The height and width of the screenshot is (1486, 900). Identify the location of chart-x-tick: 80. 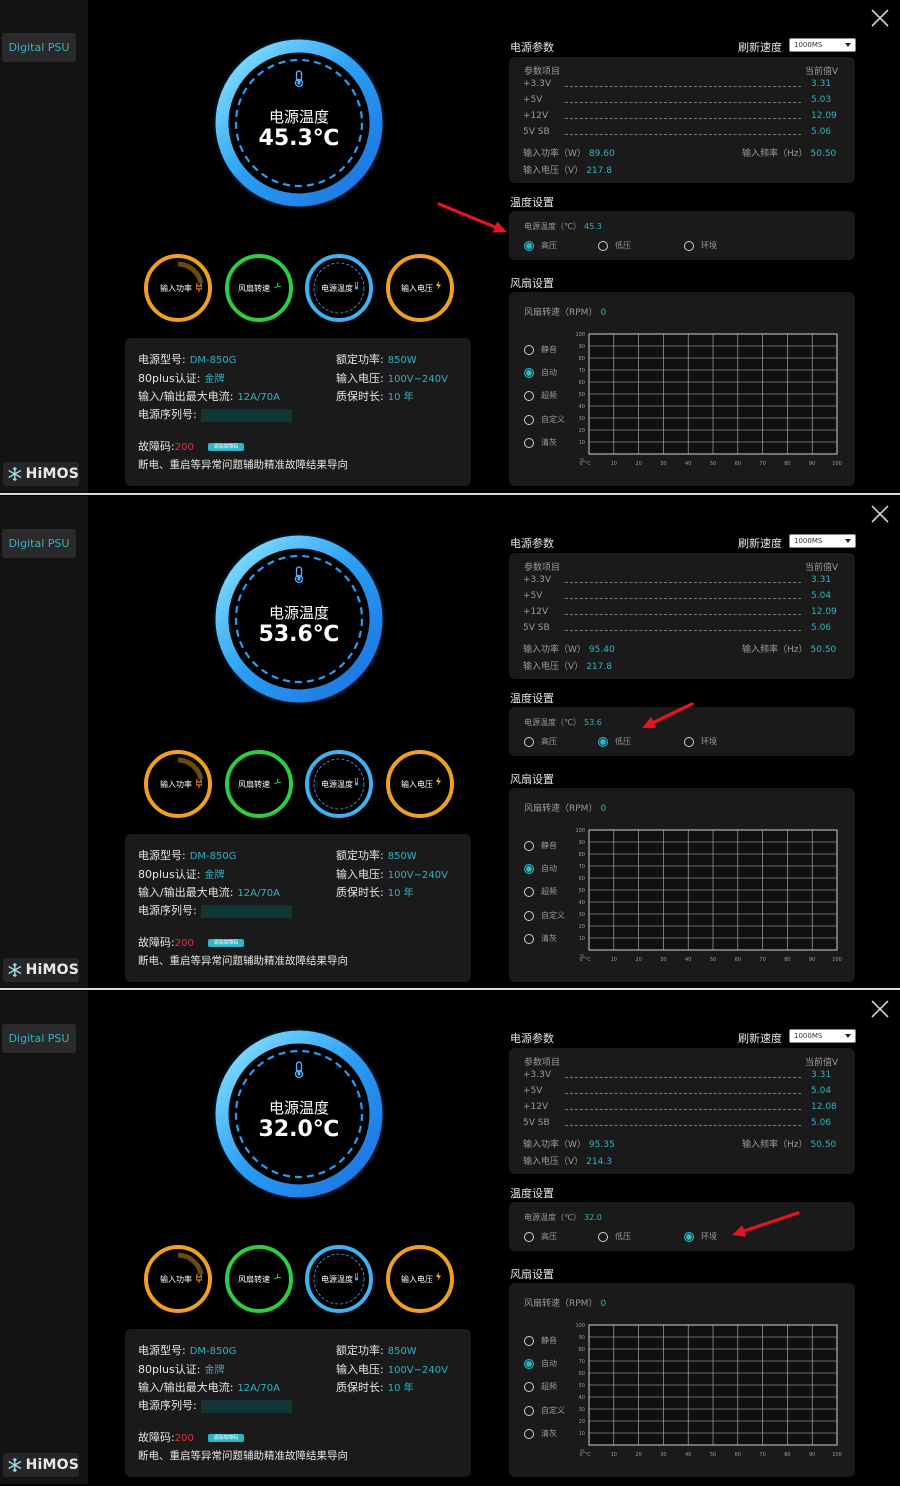
(787, 1455).